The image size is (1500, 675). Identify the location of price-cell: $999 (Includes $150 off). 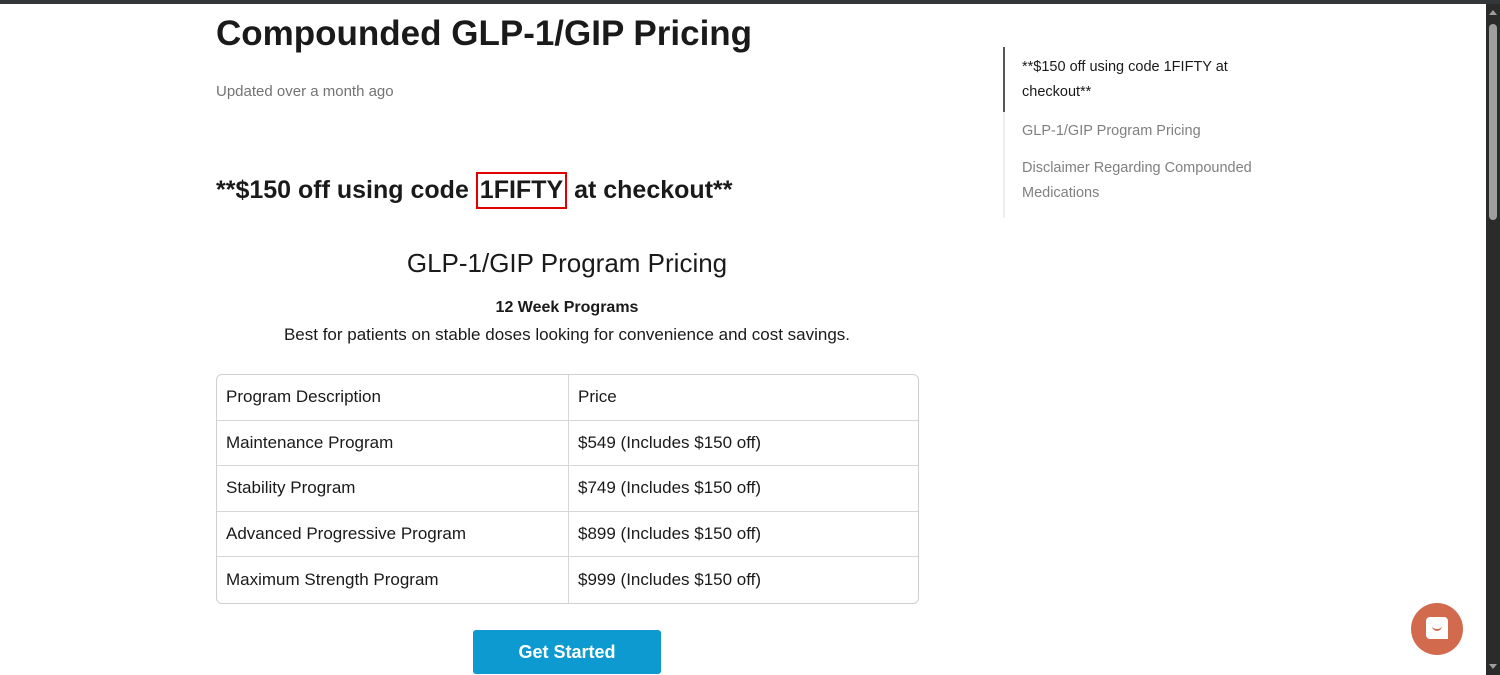
(670, 580).